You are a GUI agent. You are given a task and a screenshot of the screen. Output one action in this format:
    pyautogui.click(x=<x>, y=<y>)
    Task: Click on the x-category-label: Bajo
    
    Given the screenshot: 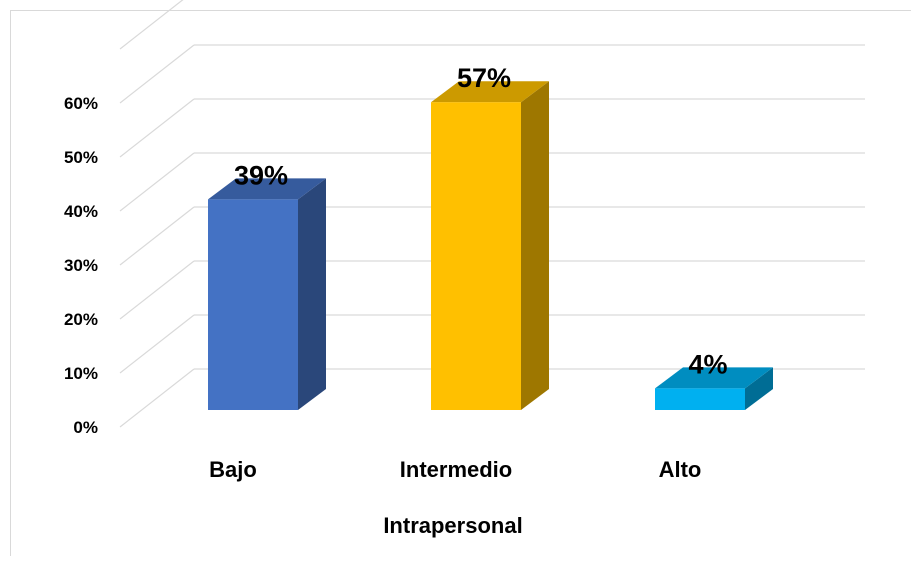 What is the action you would take?
    pyautogui.click(x=233, y=469)
    